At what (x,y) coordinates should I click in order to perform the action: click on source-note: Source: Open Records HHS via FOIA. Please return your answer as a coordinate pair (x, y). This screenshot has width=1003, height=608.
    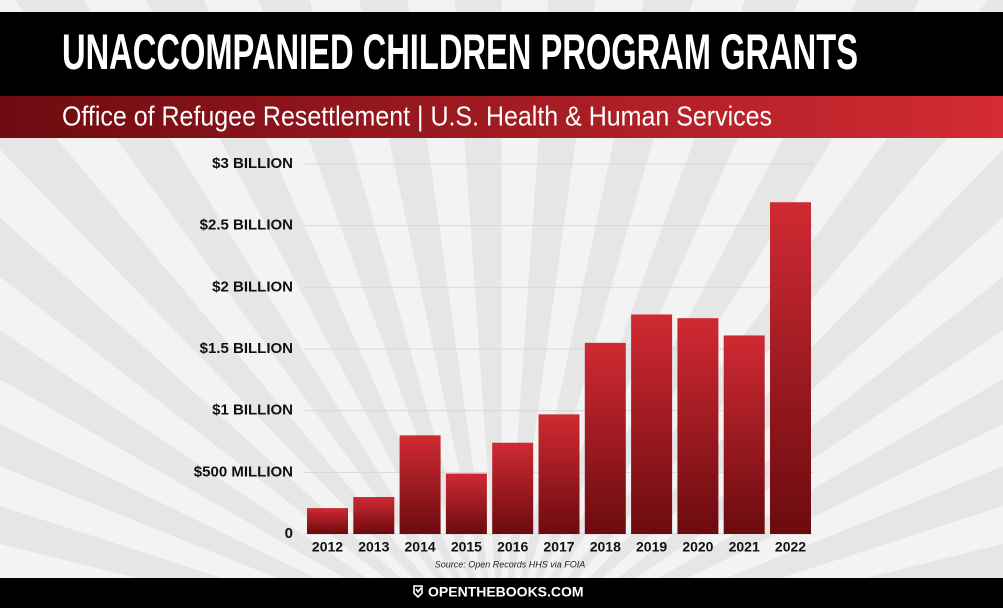
    Looking at the image, I should click on (510, 564).